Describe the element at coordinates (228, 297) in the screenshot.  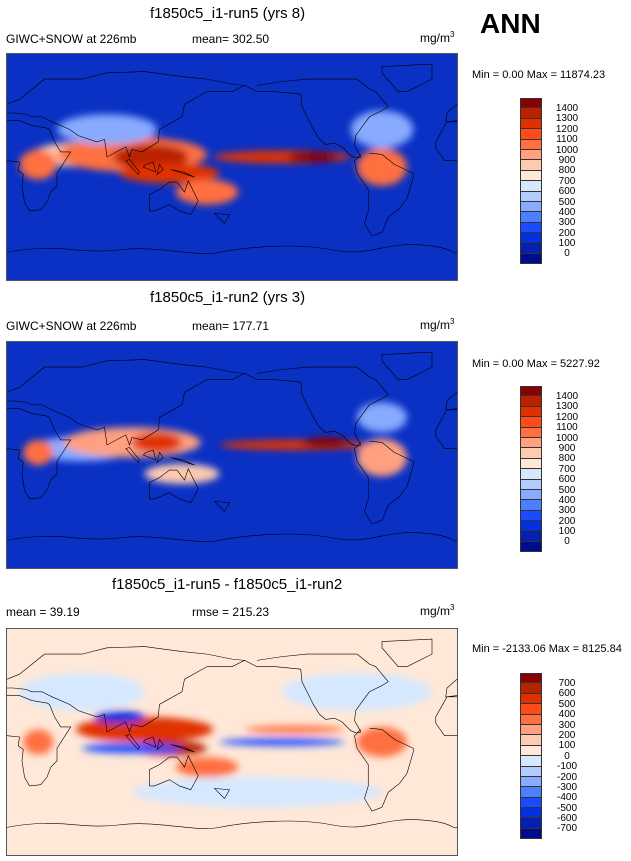
I see `panel2-title: f1850c5_i1-run2 (yrs 3)` at that location.